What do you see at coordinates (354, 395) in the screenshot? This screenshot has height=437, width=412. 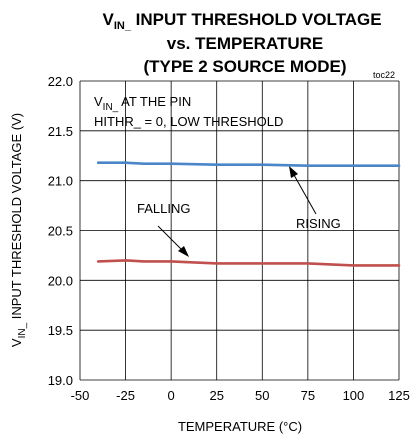 I see `x-tick-label-6: 100` at bounding box center [354, 395].